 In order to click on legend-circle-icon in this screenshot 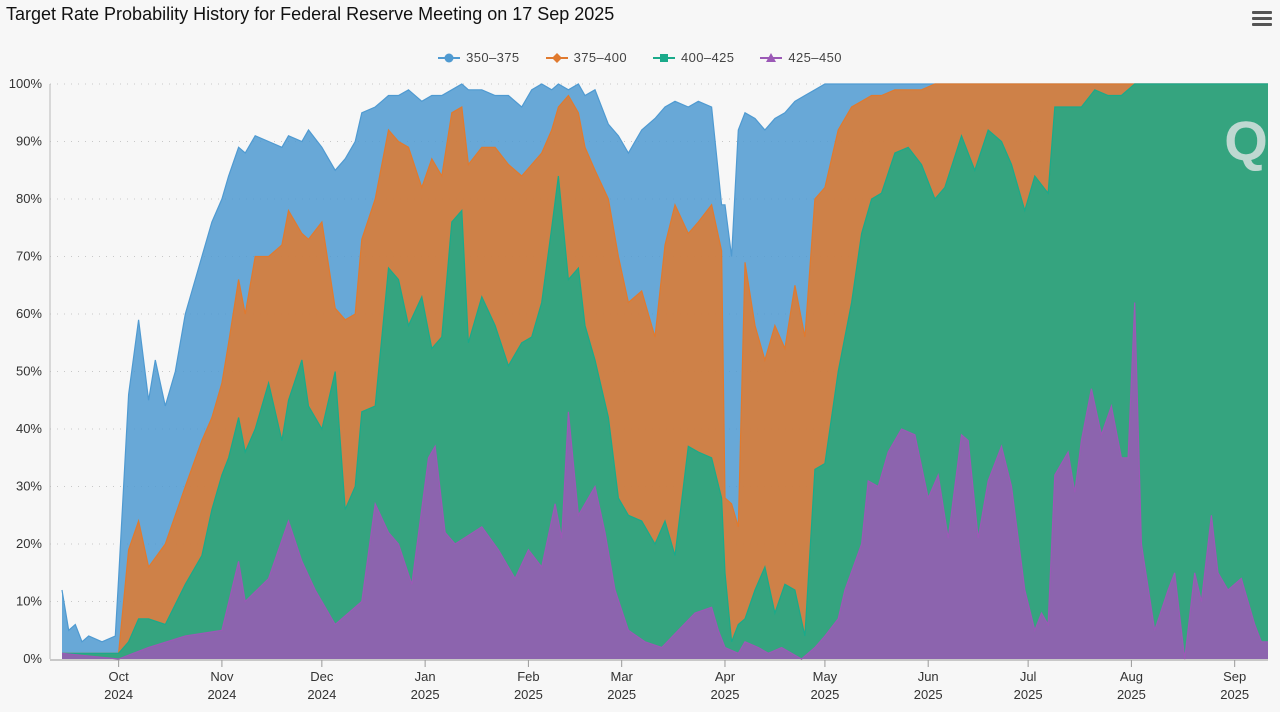, I will do `click(449, 57)`.